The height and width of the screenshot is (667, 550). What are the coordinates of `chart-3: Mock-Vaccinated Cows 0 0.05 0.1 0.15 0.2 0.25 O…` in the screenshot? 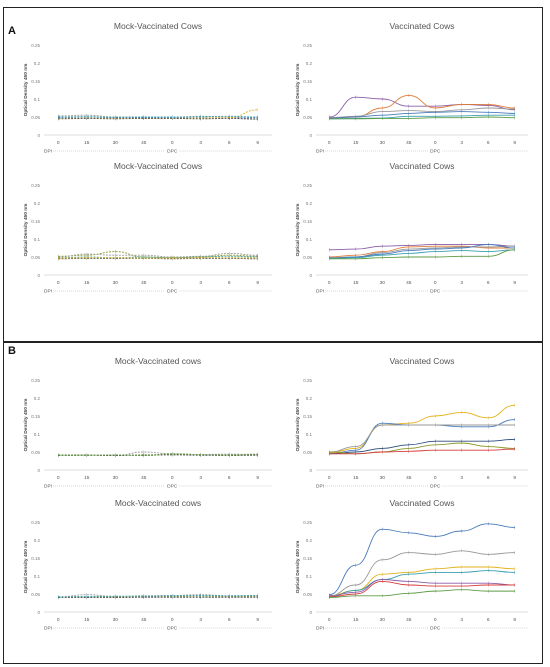 It's located at (147, 228).